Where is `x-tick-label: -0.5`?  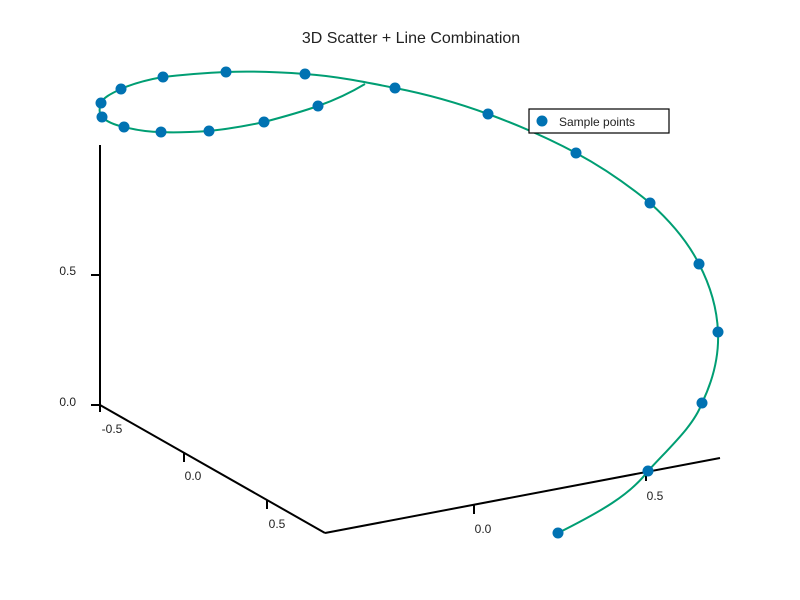 x-tick-label: -0.5 is located at coordinates (112, 429).